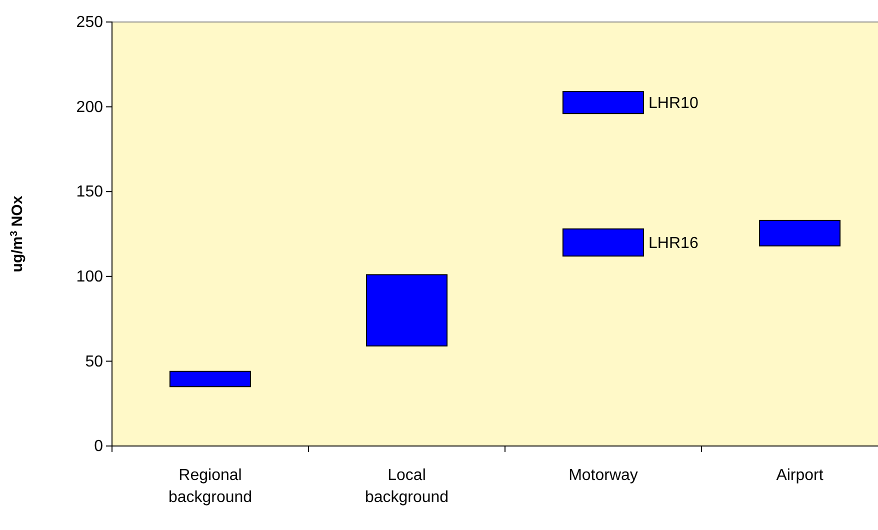 The width and height of the screenshot is (878, 530). What do you see at coordinates (90, 23) in the screenshot?
I see `y-tick-label: 250` at bounding box center [90, 23].